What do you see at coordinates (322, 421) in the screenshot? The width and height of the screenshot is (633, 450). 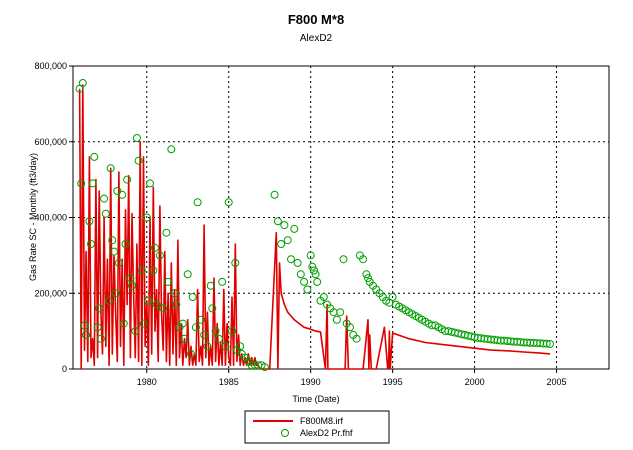 I see `legend-label-series-1: F800M8.irf` at bounding box center [322, 421].